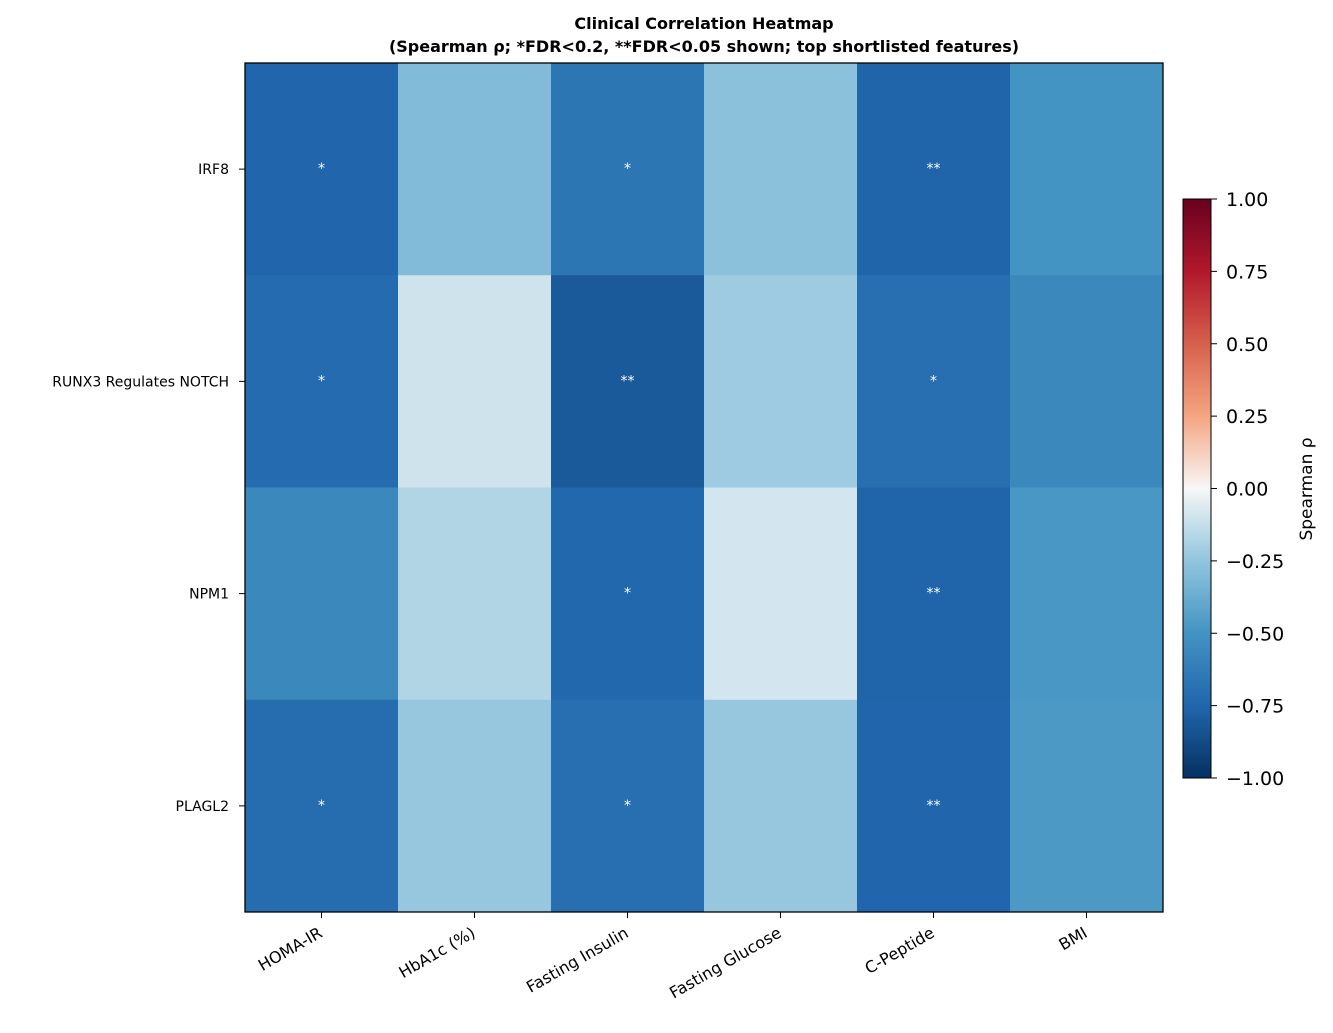 This screenshot has width=1333, height=1033. What do you see at coordinates (900, 950) in the screenshot?
I see `column-label-c-peptide: C-Peptide` at bounding box center [900, 950].